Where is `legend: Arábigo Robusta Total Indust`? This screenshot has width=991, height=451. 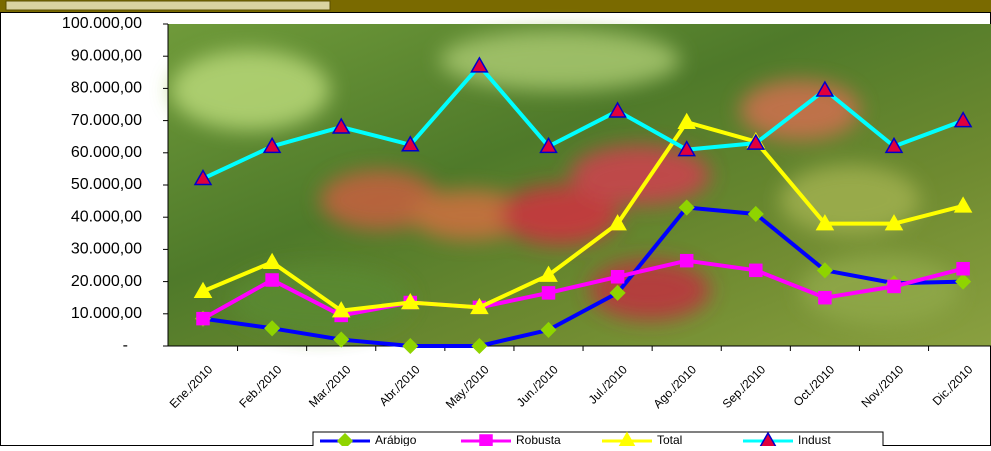 legend: Arábigo Robusta Total Indust is located at coordinates (598, 441).